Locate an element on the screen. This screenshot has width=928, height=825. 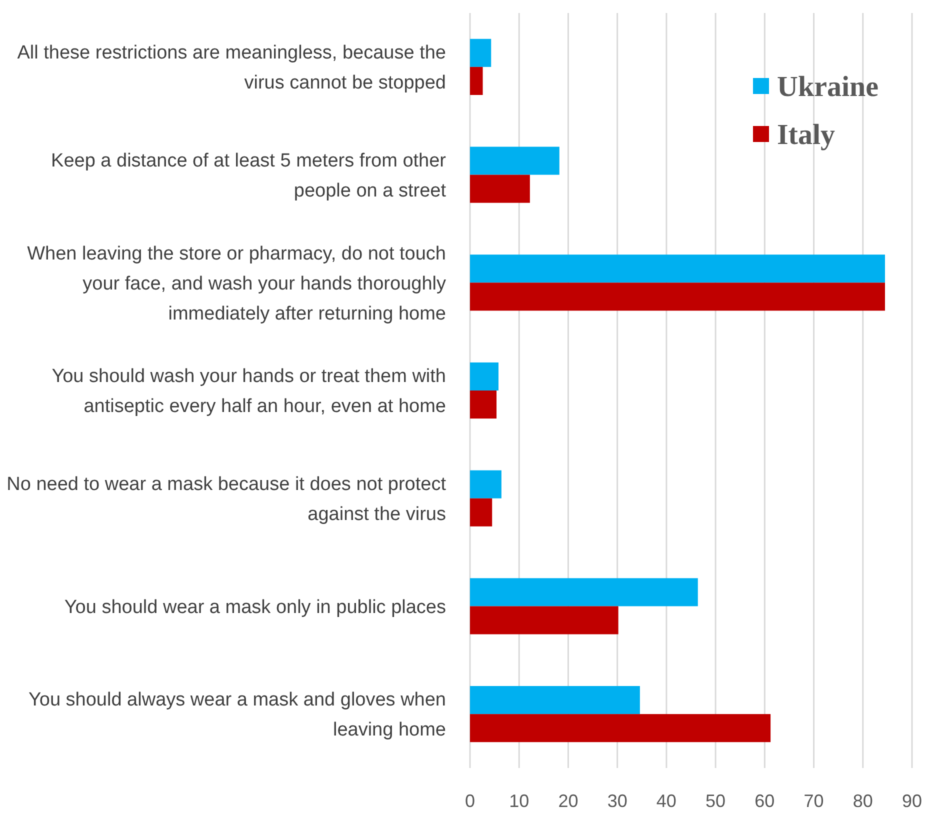
x-tick-label: 0 is located at coordinates (470, 801).